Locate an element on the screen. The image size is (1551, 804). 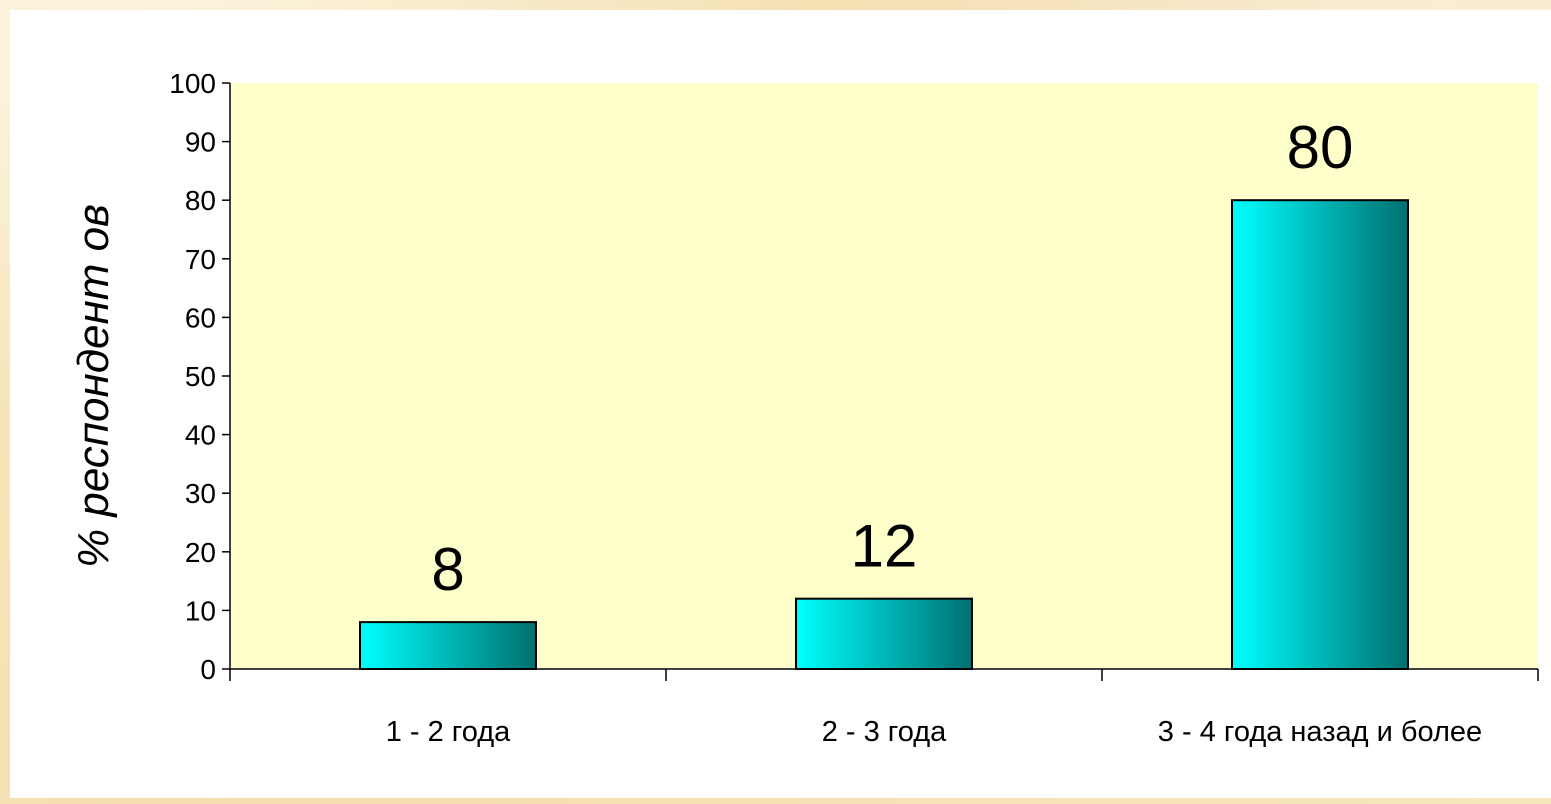
x-axis-ticks is located at coordinates (884, 675).